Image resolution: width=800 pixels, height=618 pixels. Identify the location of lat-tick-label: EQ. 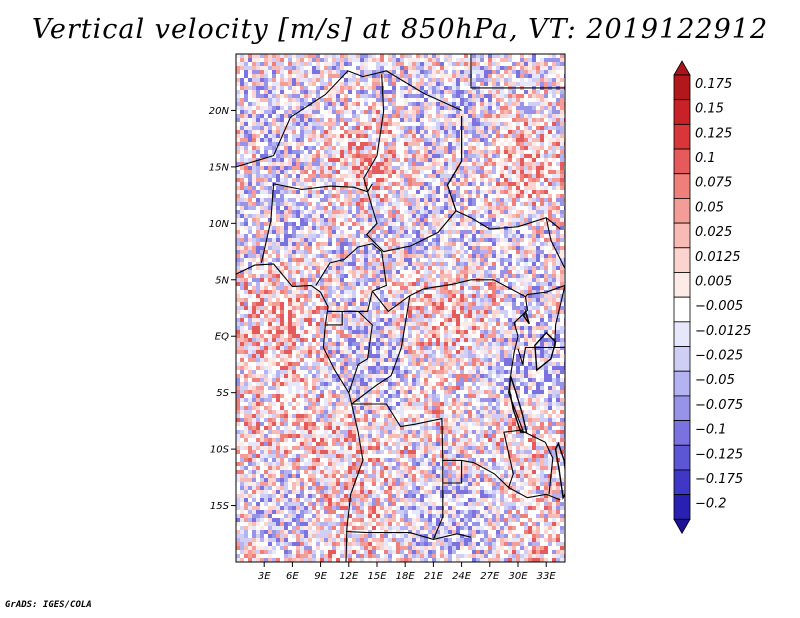
(222, 337).